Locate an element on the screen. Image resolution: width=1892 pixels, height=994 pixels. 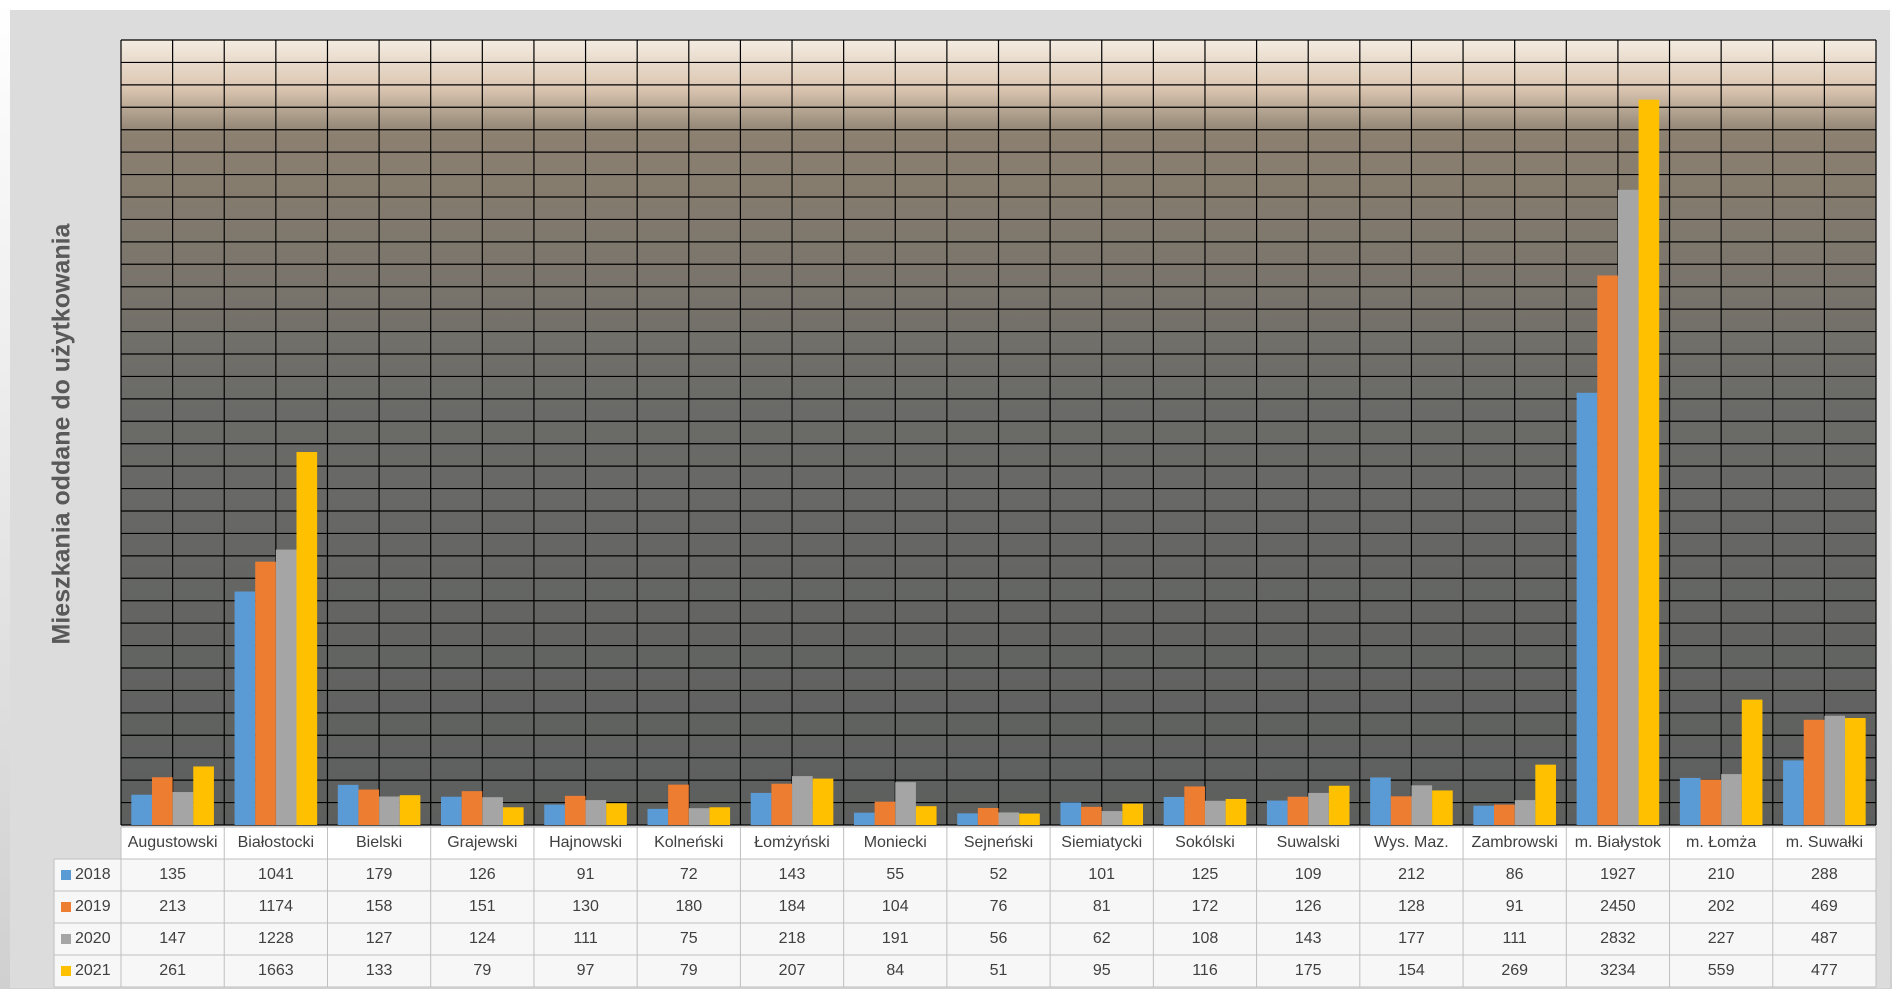
table-value: 72 is located at coordinates (689, 874).